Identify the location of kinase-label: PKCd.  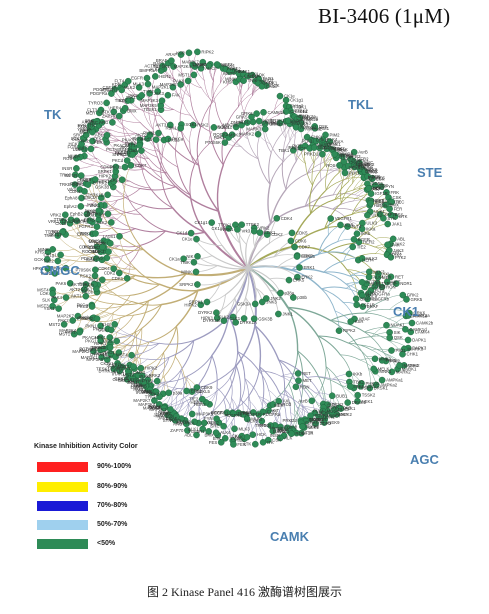
(118, 160).